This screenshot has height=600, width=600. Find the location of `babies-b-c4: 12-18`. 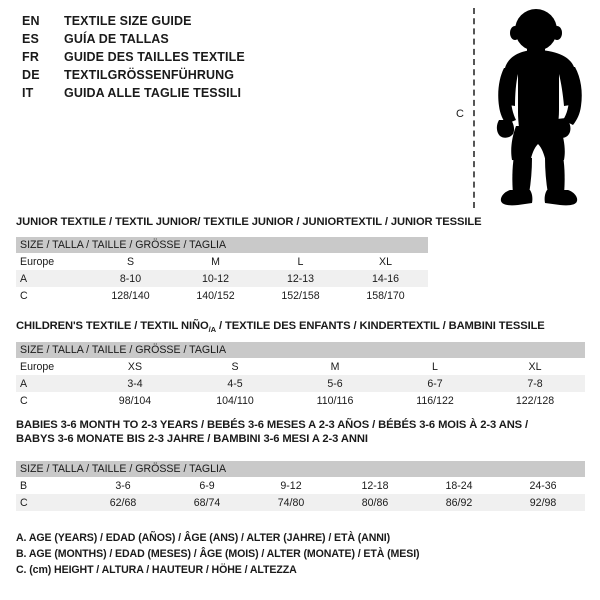

babies-b-c4: 12-18 is located at coordinates (375, 485).